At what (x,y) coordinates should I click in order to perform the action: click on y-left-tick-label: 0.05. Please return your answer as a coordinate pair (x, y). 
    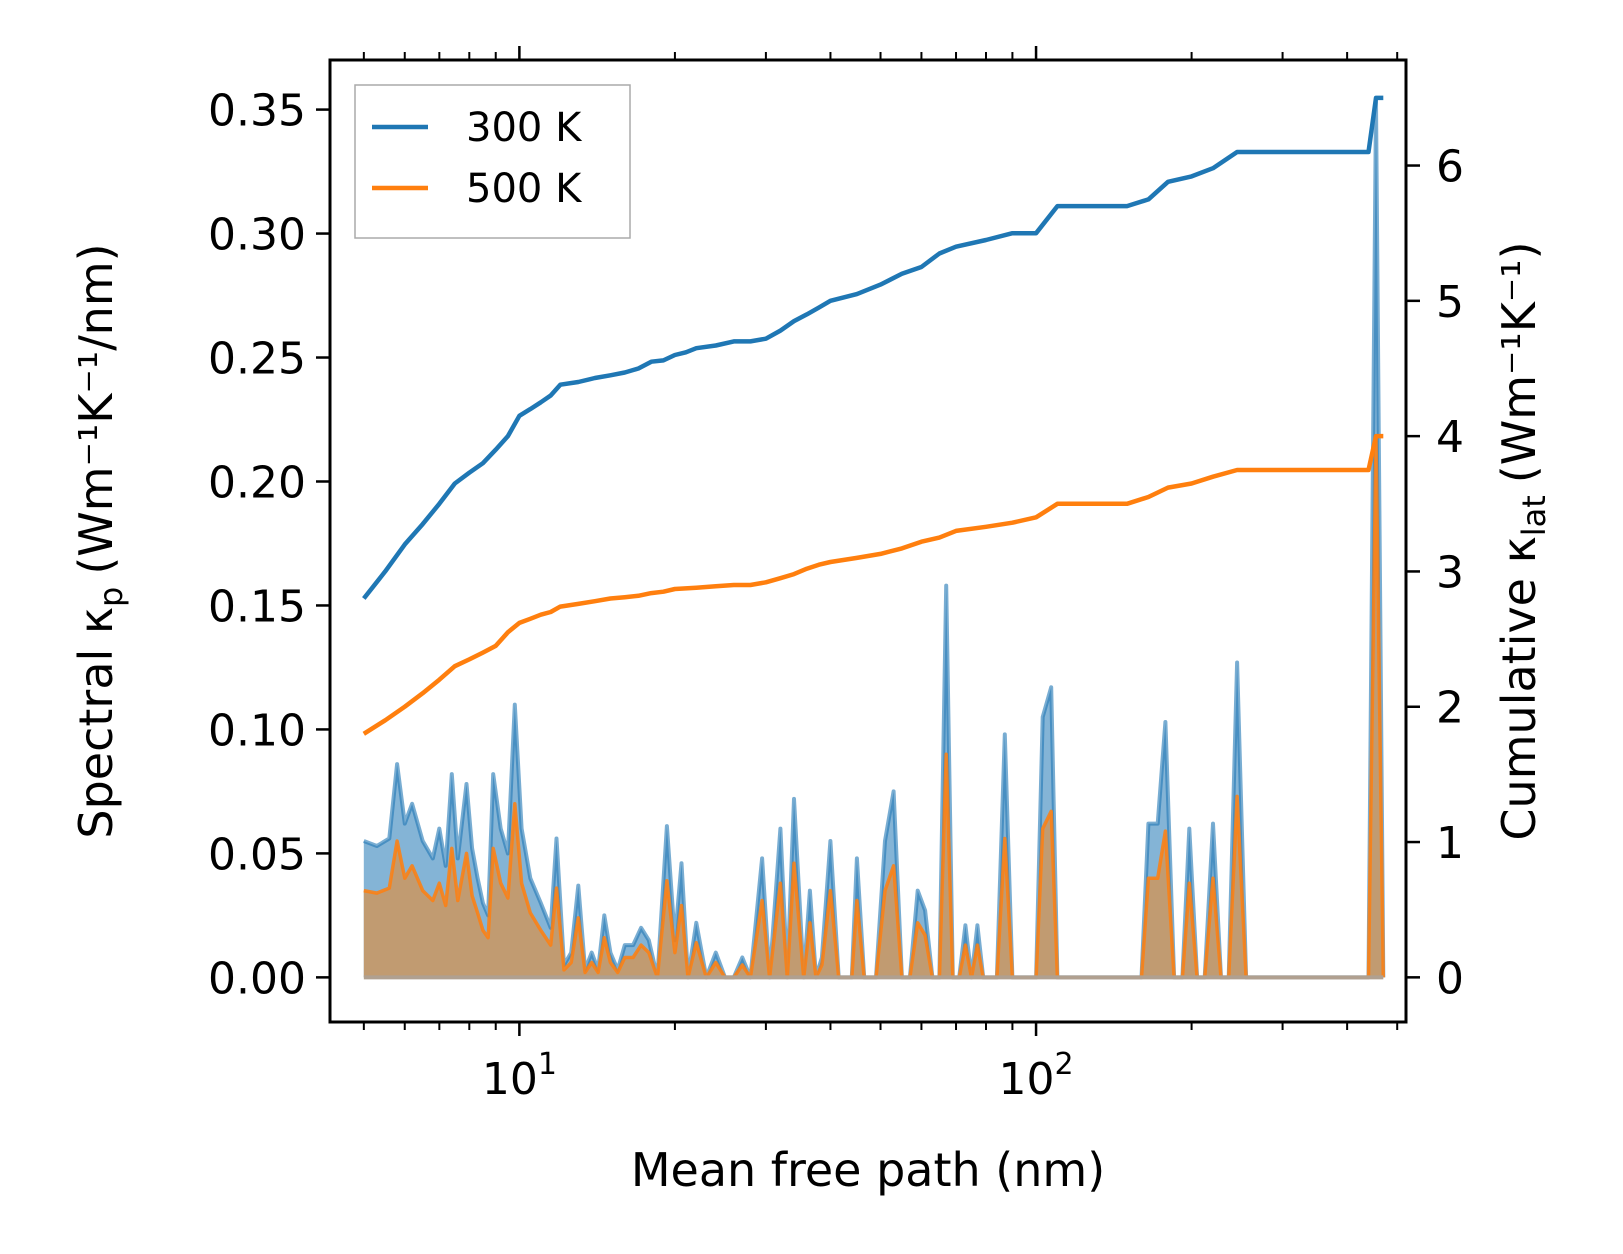
    Looking at the image, I should click on (257, 854).